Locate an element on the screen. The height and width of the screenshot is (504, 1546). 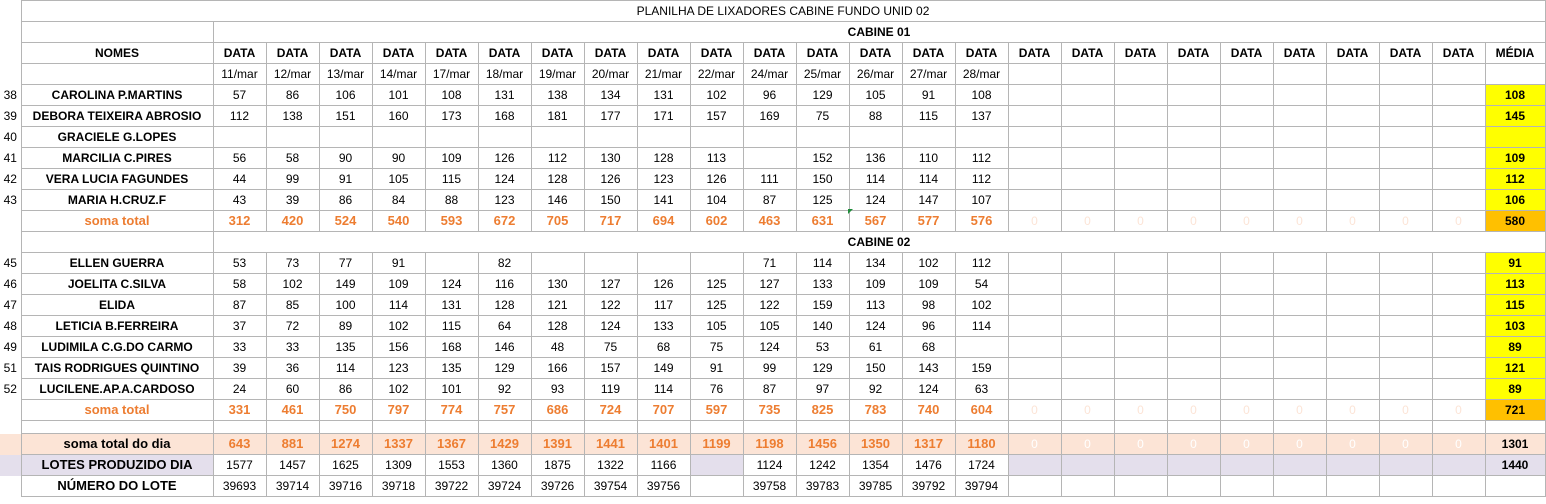
sum-value: 707 is located at coordinates (663, 410).